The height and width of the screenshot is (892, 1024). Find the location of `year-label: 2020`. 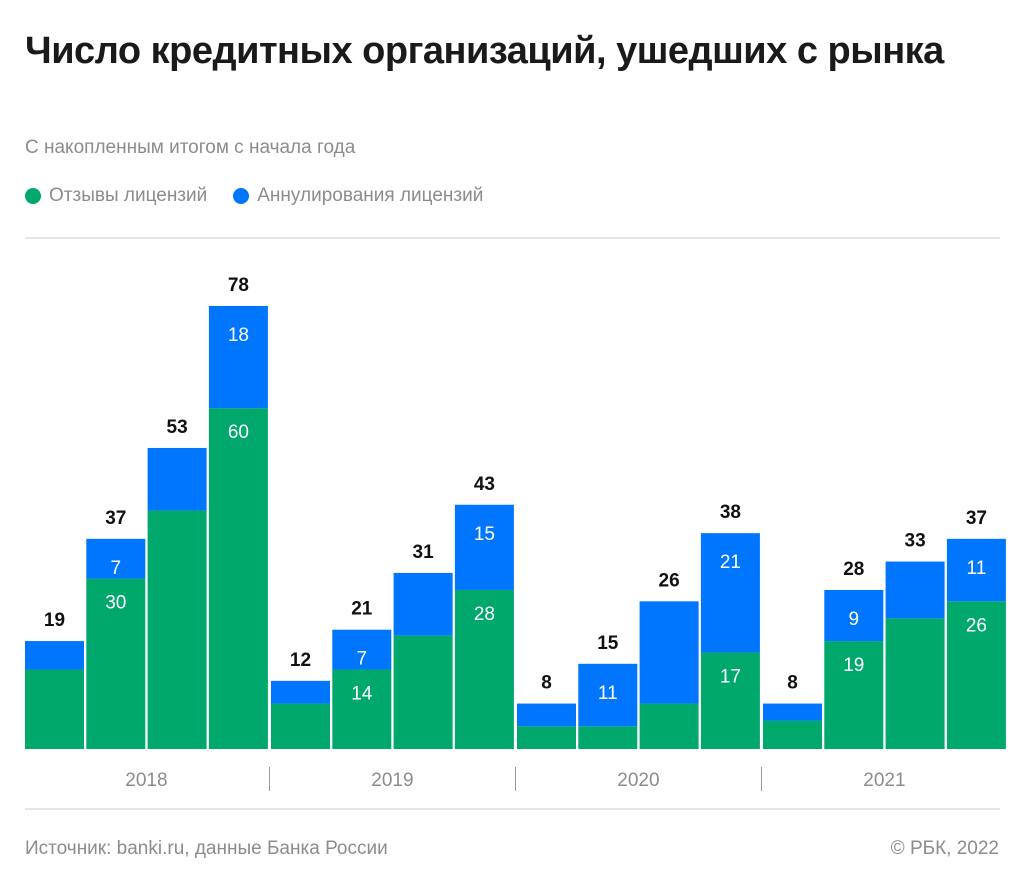

year-label: 2020 is located at coordinates (638, 780).